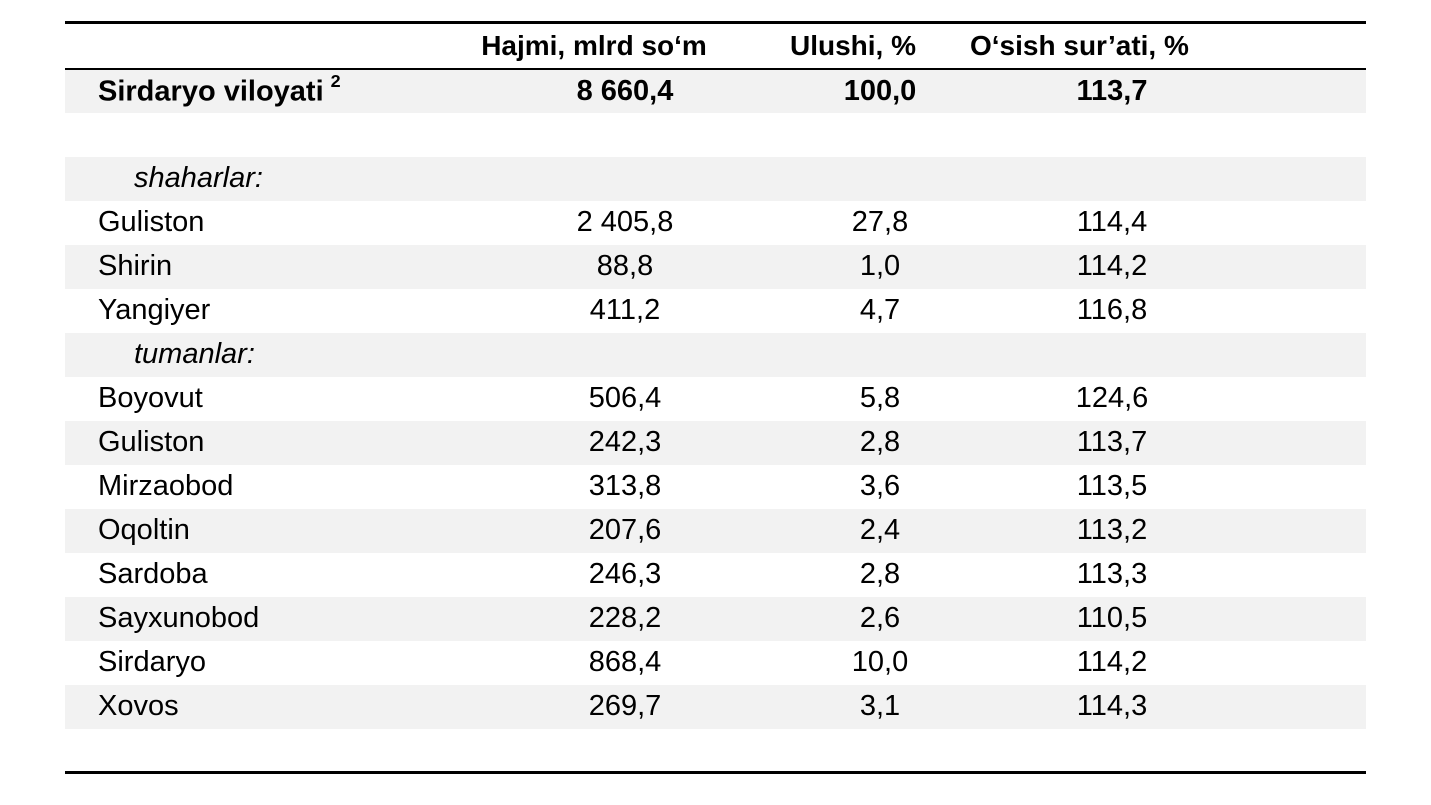  I want to click on cell-ulushi: 27,8, so click(880, 222).